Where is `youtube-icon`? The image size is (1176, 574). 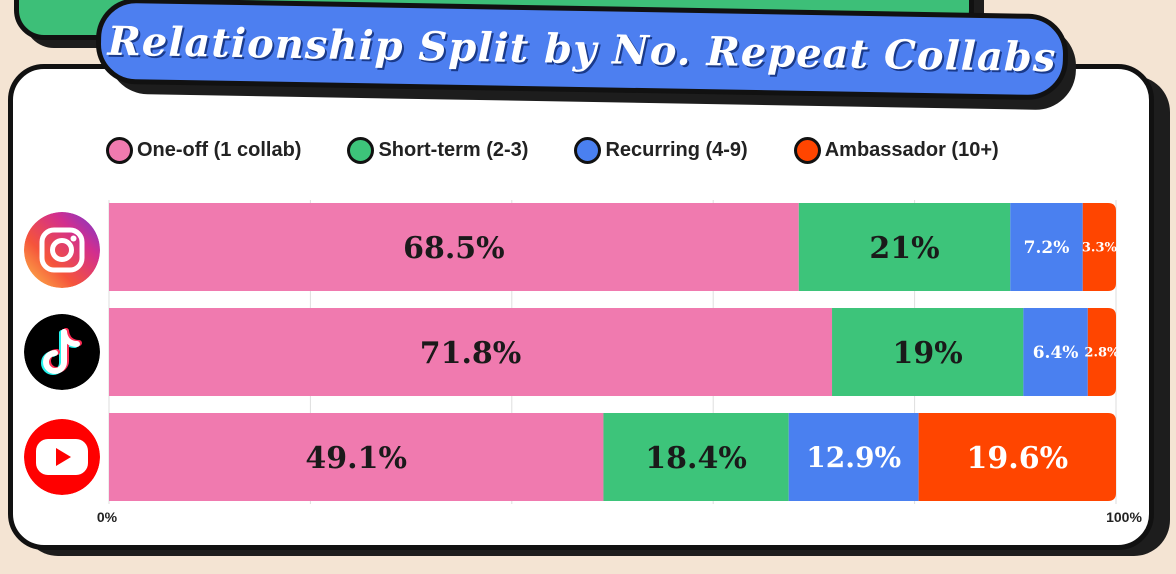 youtube-icon is located at coordinates (62, 457).